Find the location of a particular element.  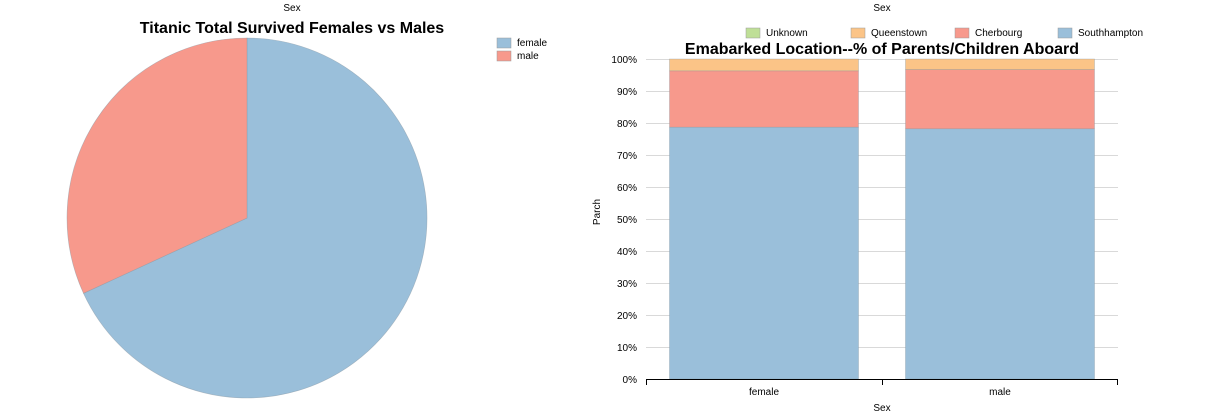

legend-label-Queenstown: Queenstown is located at coordinates (899, 33).